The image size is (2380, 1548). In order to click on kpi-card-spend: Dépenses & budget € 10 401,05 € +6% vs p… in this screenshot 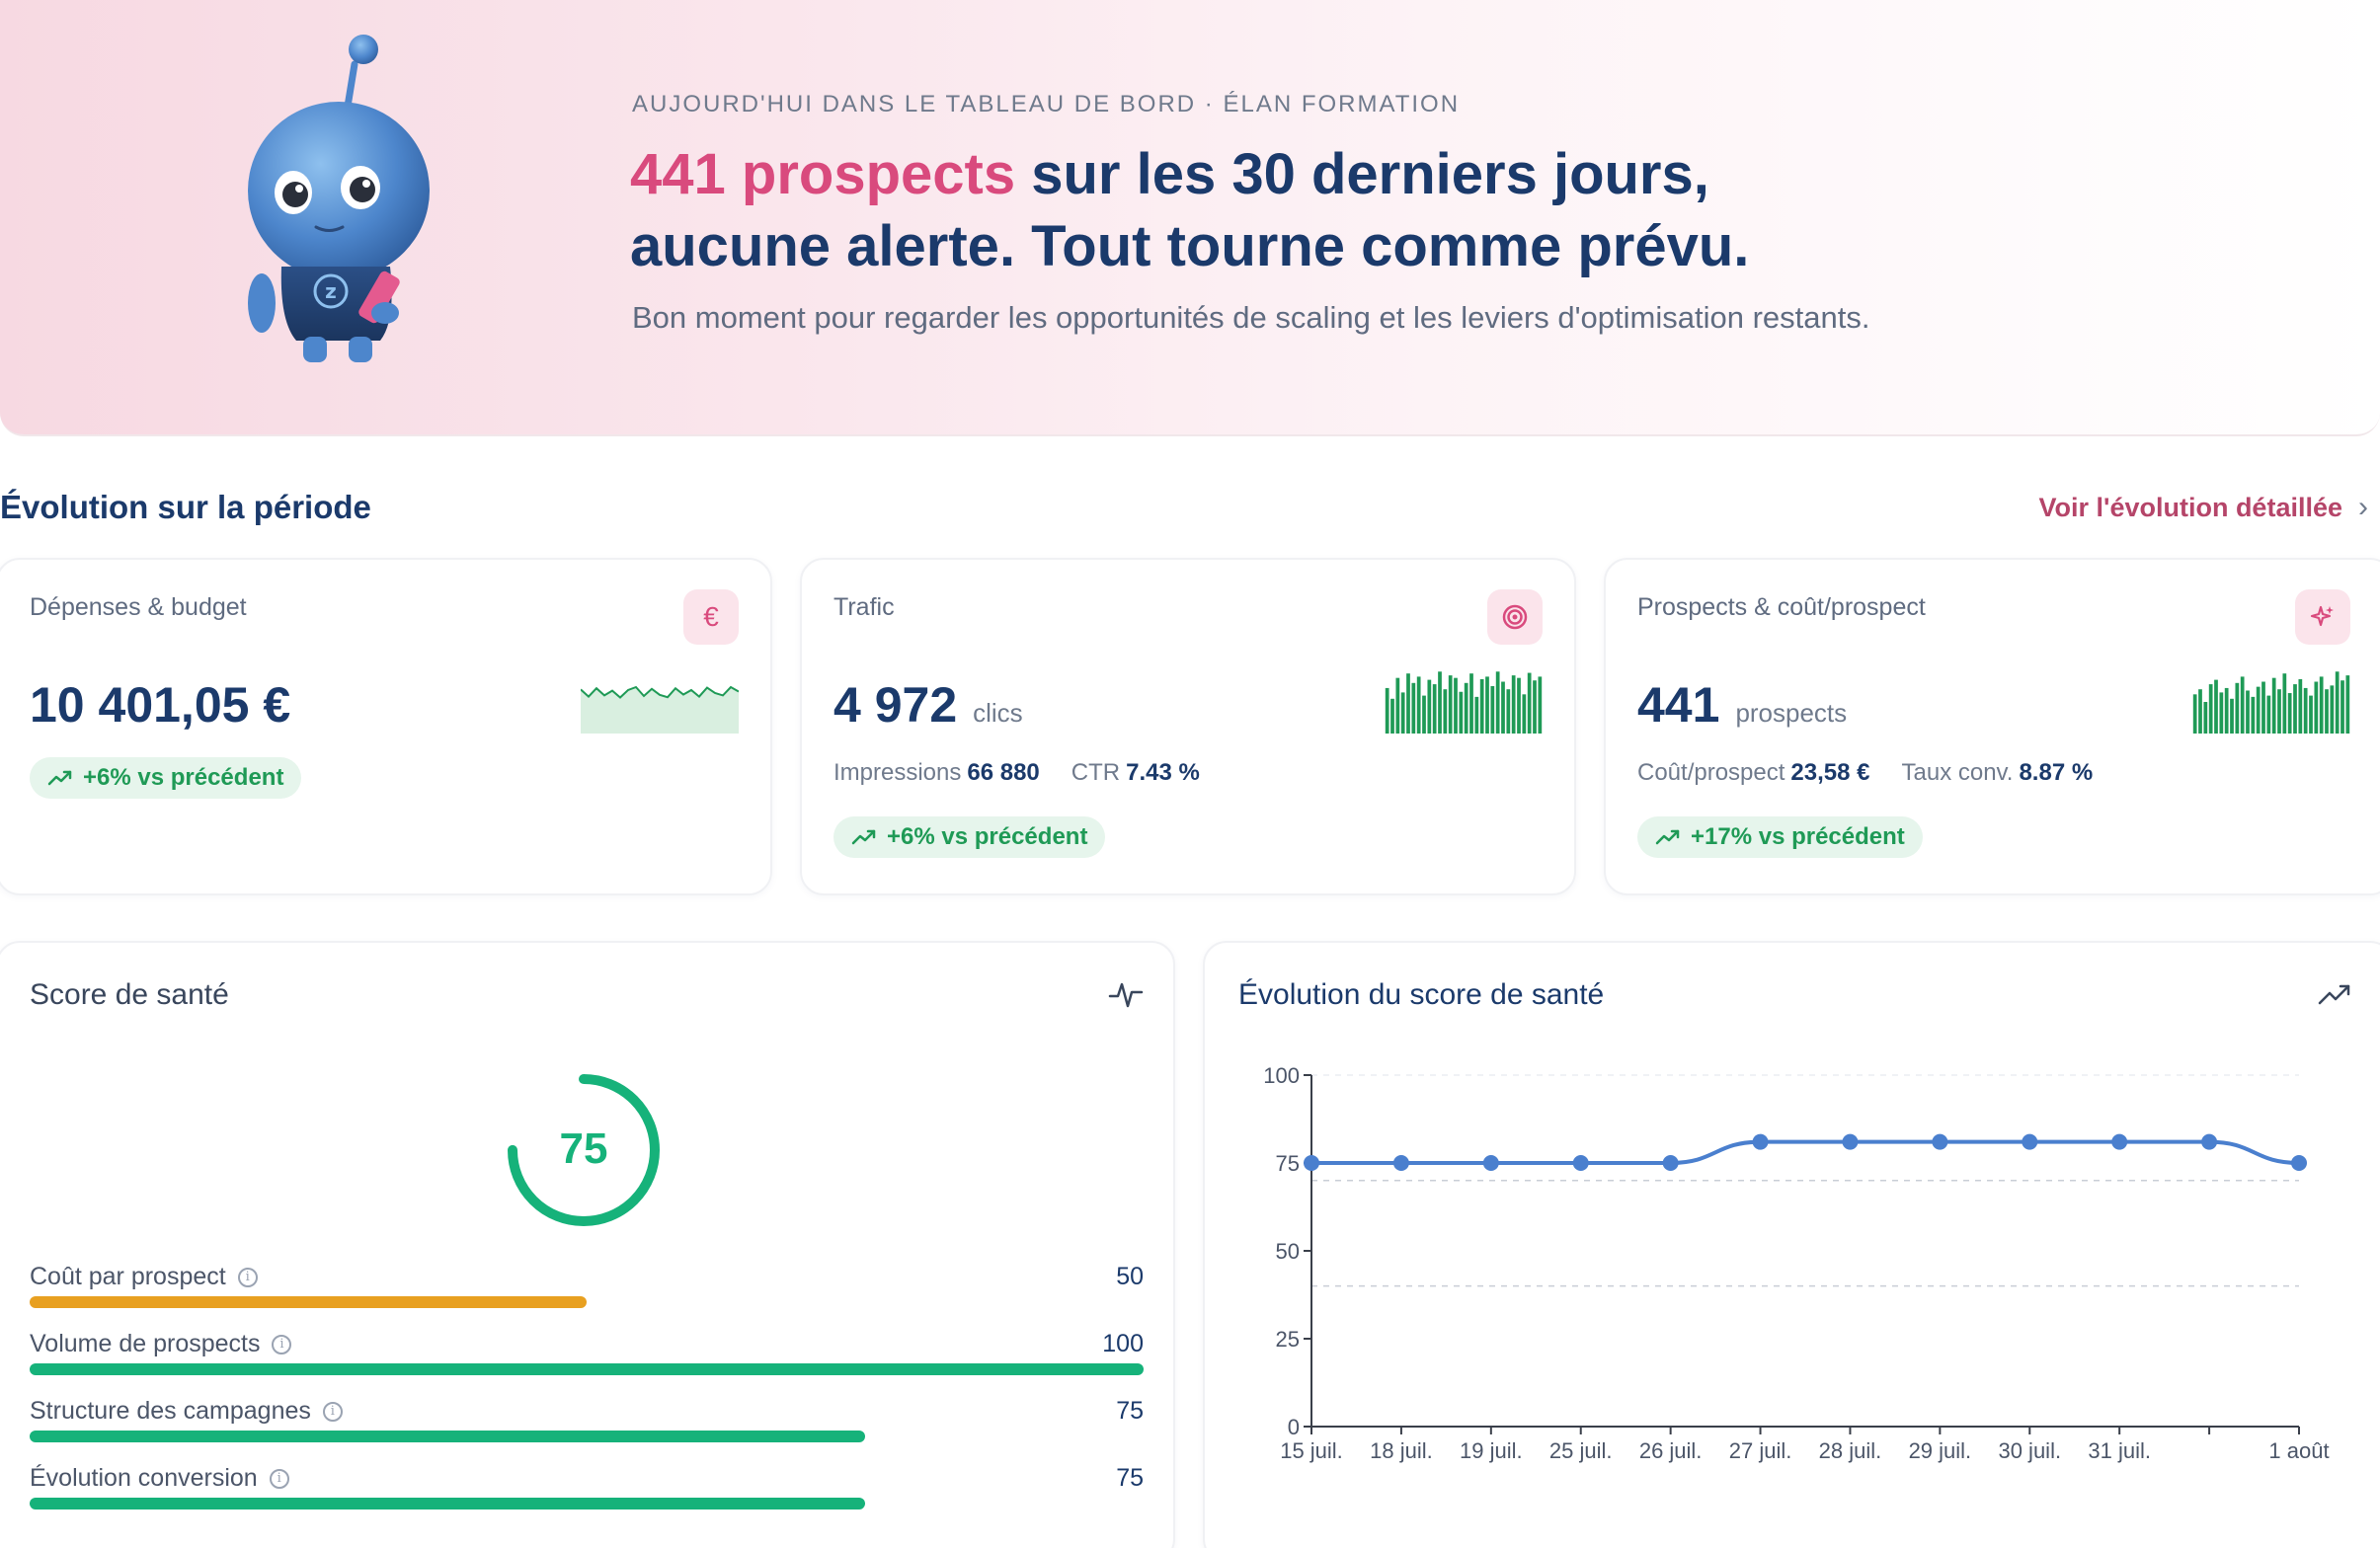, I will do `click(386, 726)`.